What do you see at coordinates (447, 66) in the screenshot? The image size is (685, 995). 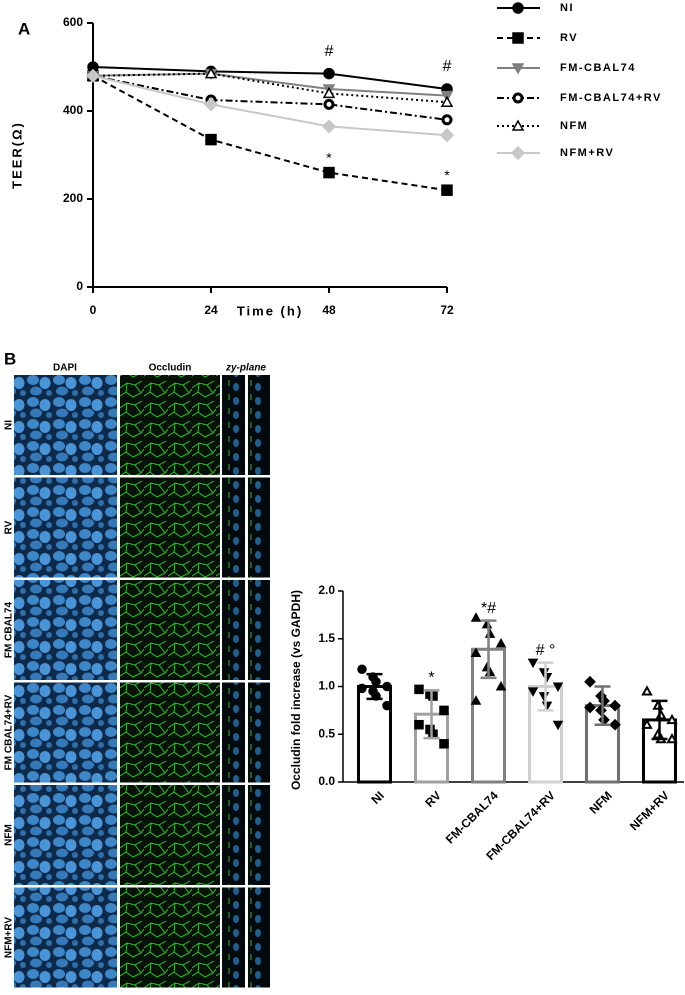 I see `point-annotation: #` at bounding box center [447, 66].